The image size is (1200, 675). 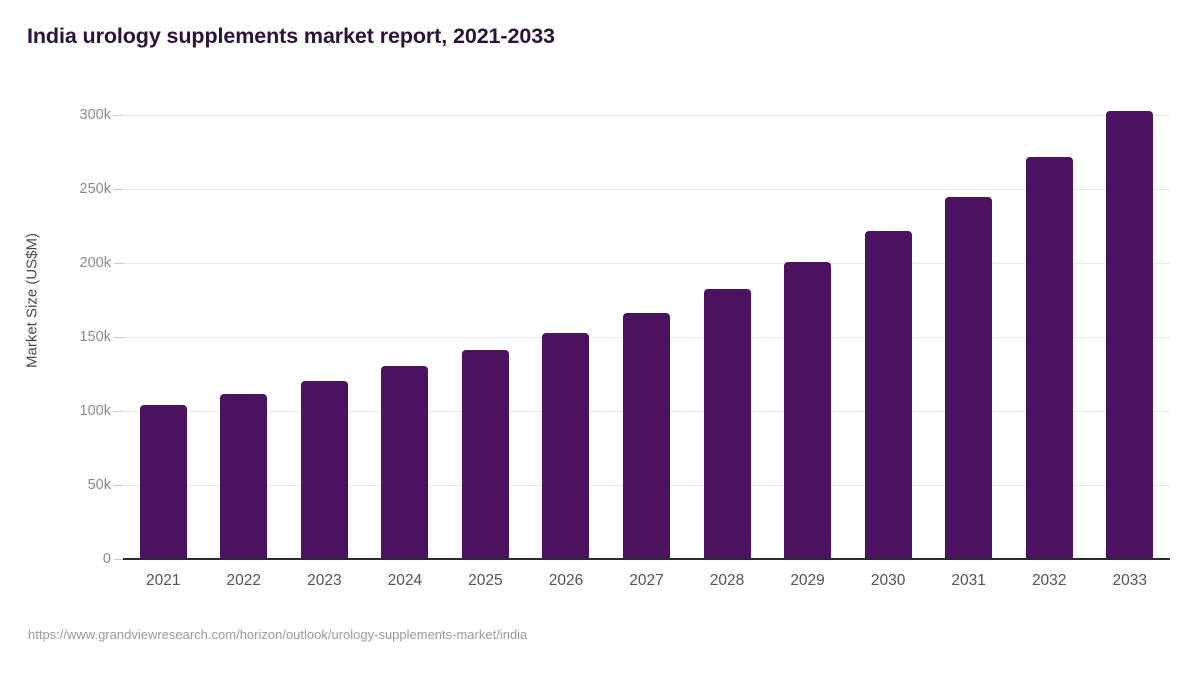 What do you see at coordinates (646, 580) in the screenshot?
I see `x-tick-label: 2027` at bounding box center [646, 580].